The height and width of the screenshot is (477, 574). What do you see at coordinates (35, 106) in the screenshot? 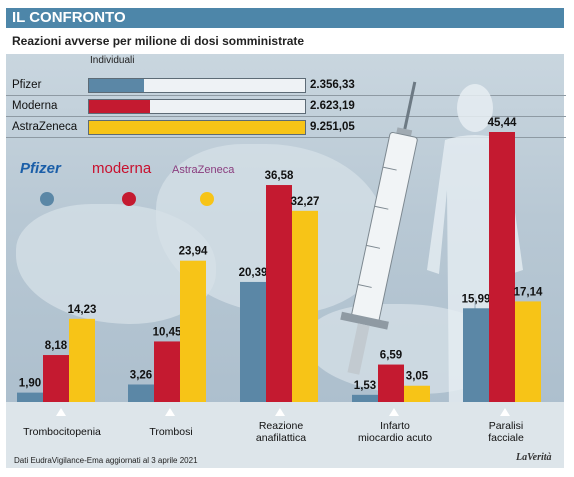
I see `summary-label: Moderna` at bounding box center [35, 106].